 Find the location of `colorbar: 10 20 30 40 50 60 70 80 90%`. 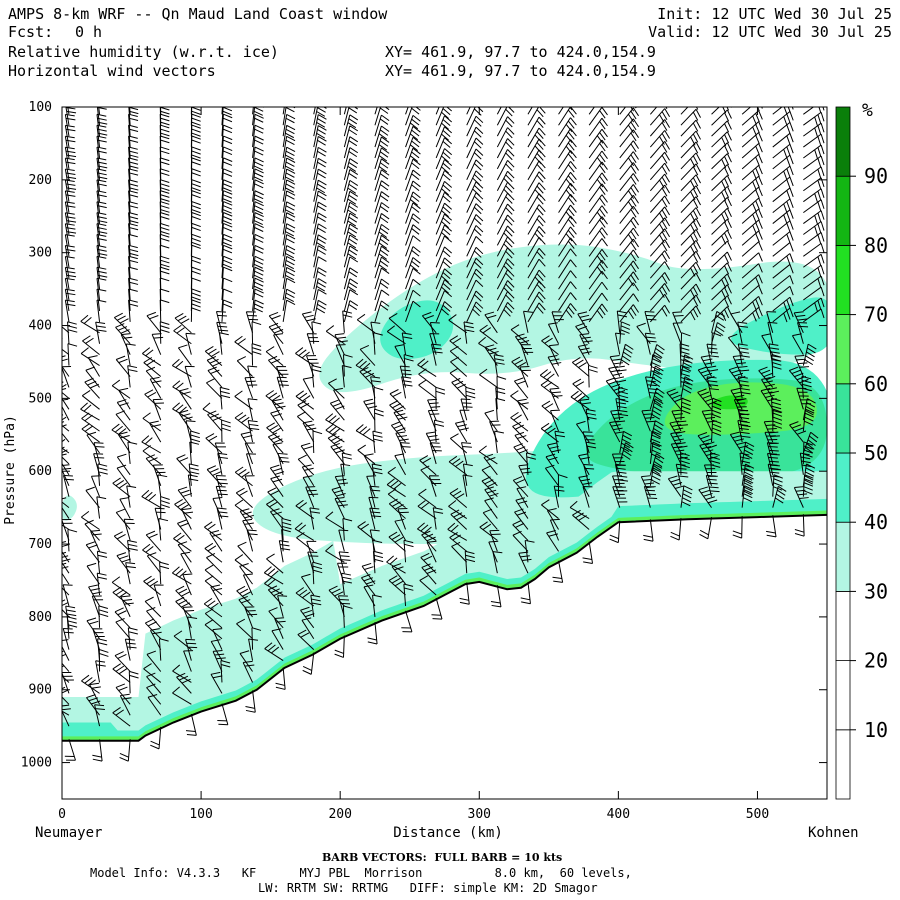

colorbar: 10 20 30 40 50 60 70 80 90% is located at coordinates (861, 450).